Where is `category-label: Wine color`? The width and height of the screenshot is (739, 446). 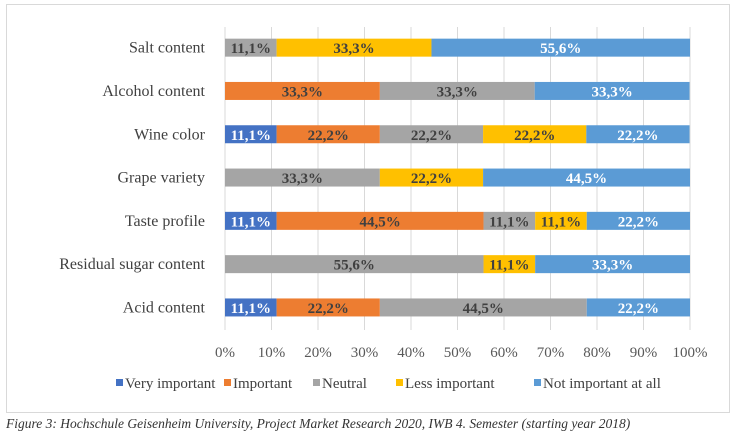
category-label: Wine color is located at coordinates (170, 134).